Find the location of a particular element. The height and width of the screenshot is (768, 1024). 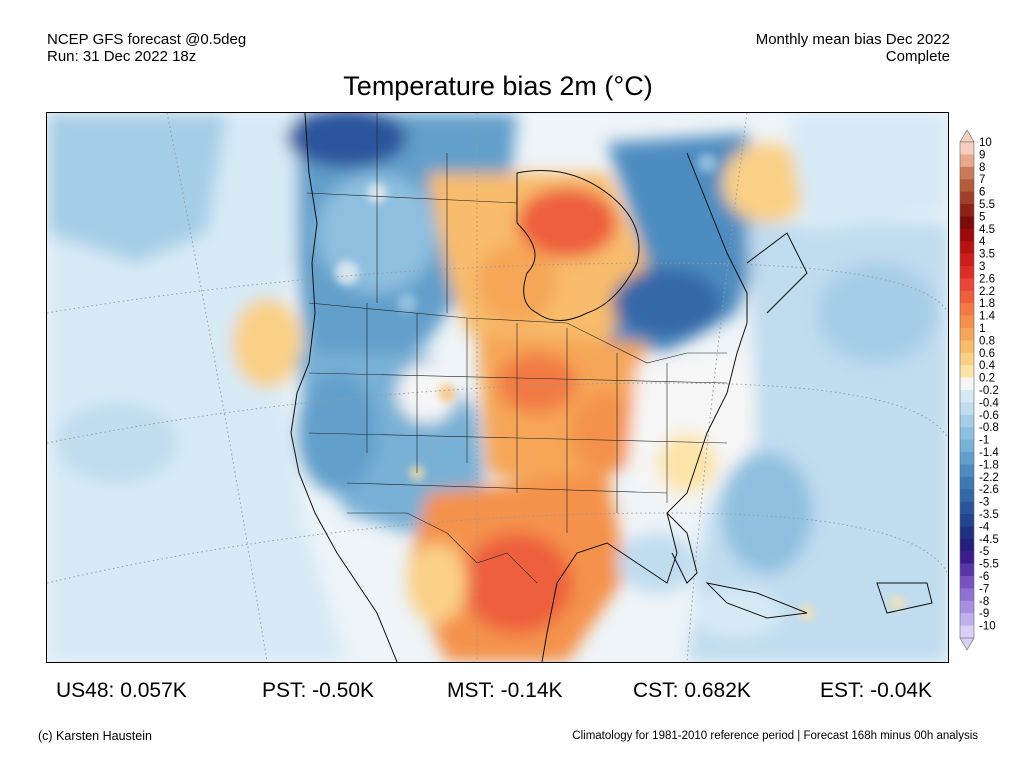

colorbar-label: -1.8 is located at coordinates (989, 465).